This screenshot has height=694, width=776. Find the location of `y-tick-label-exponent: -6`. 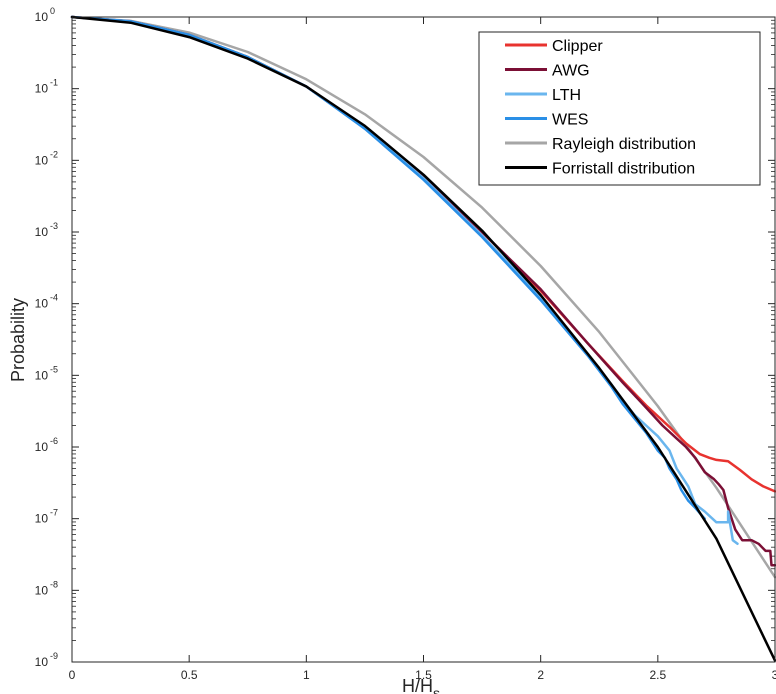

y-tick-label-exponent: -6 is located at coordinates (54, 441).